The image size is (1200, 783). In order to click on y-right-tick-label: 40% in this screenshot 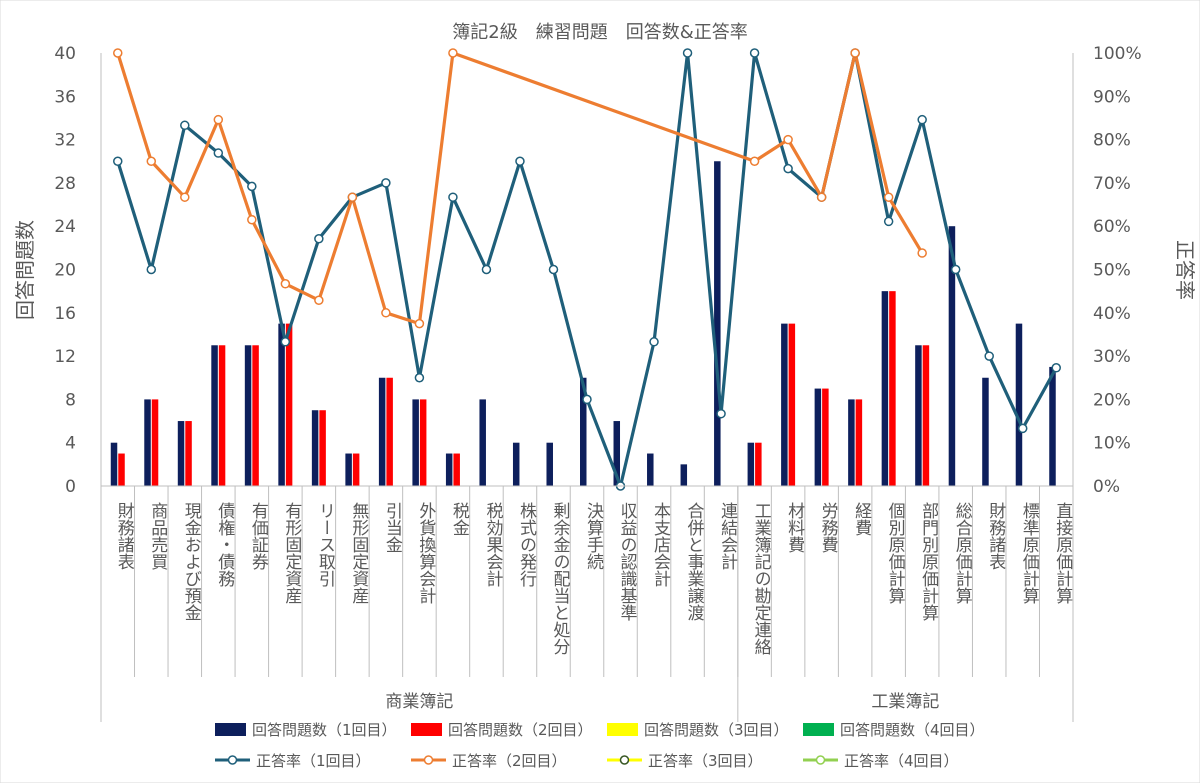, I will do `click(1112, 314)`.